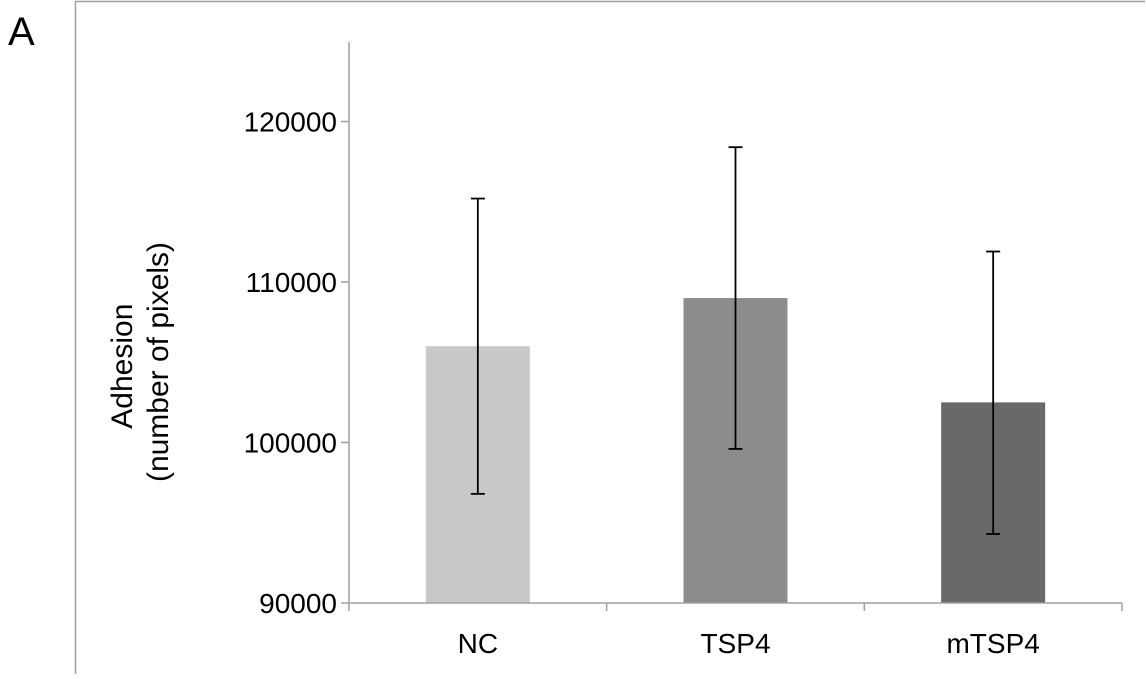 This screenshot has height=679, width=1146. Describe the element at coordinates (298, 603) in the screenshot. I see `y-tick-label: 90000` at that location.